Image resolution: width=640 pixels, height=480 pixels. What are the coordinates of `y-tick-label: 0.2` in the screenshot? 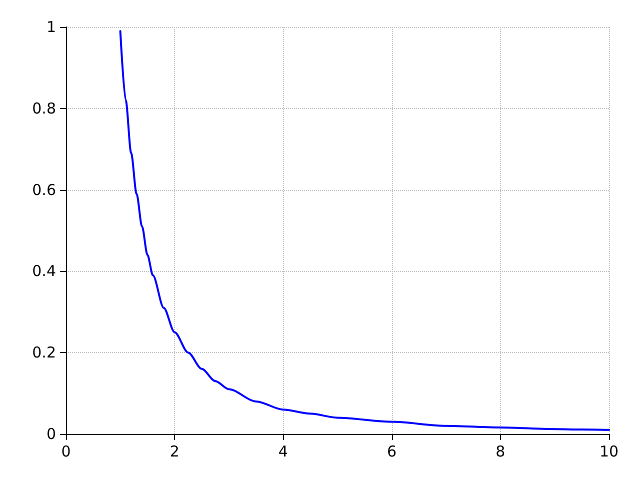 It's located at (44, 353).